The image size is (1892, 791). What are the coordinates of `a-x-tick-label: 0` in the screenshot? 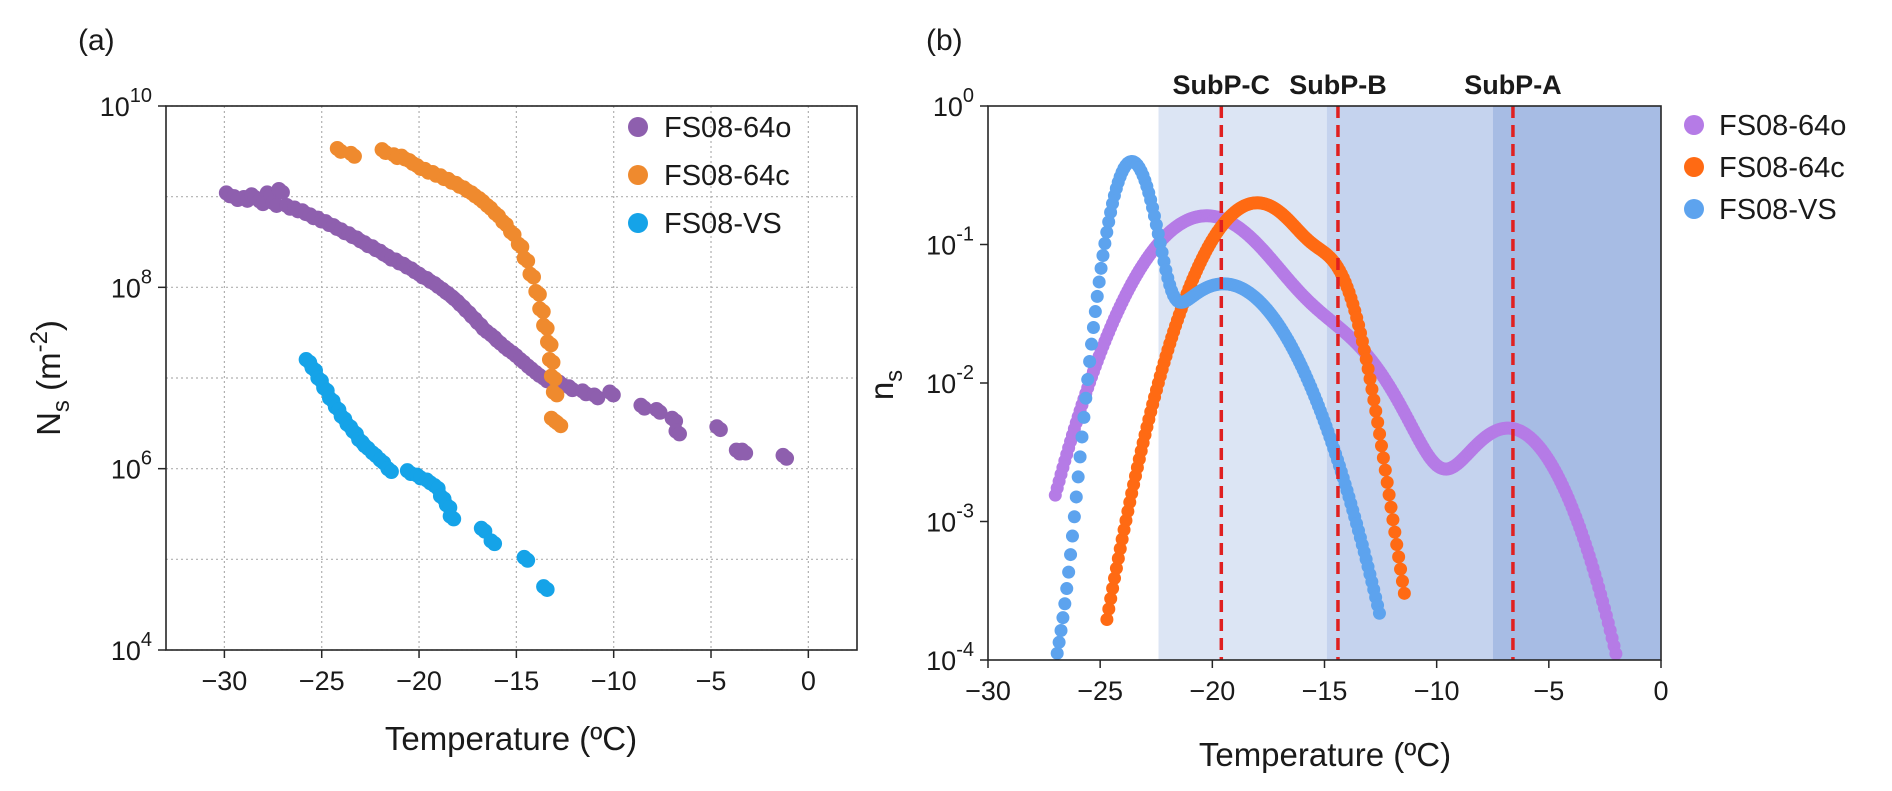 It's located at (808, 681).